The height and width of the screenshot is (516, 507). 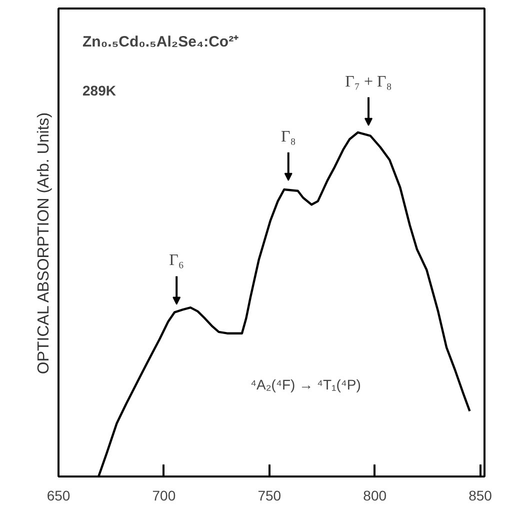 I want to click on x-tick-label: 750, so click(x=270, y=496).